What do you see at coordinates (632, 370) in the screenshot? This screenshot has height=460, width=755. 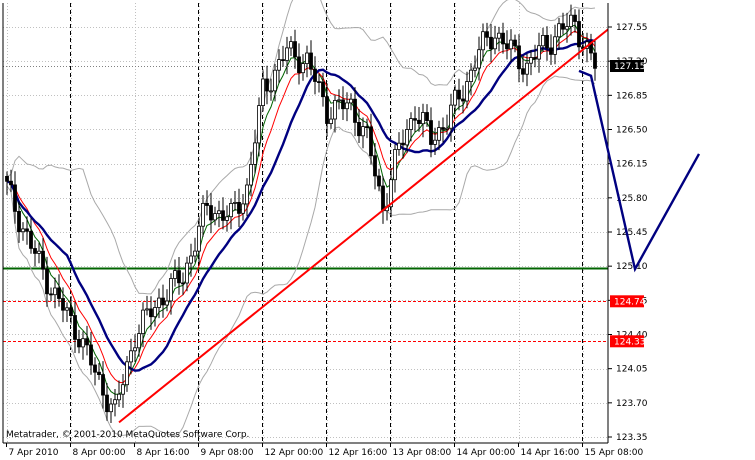 I see `y-tick-label: 124.05` at bounding box center [632, 370].